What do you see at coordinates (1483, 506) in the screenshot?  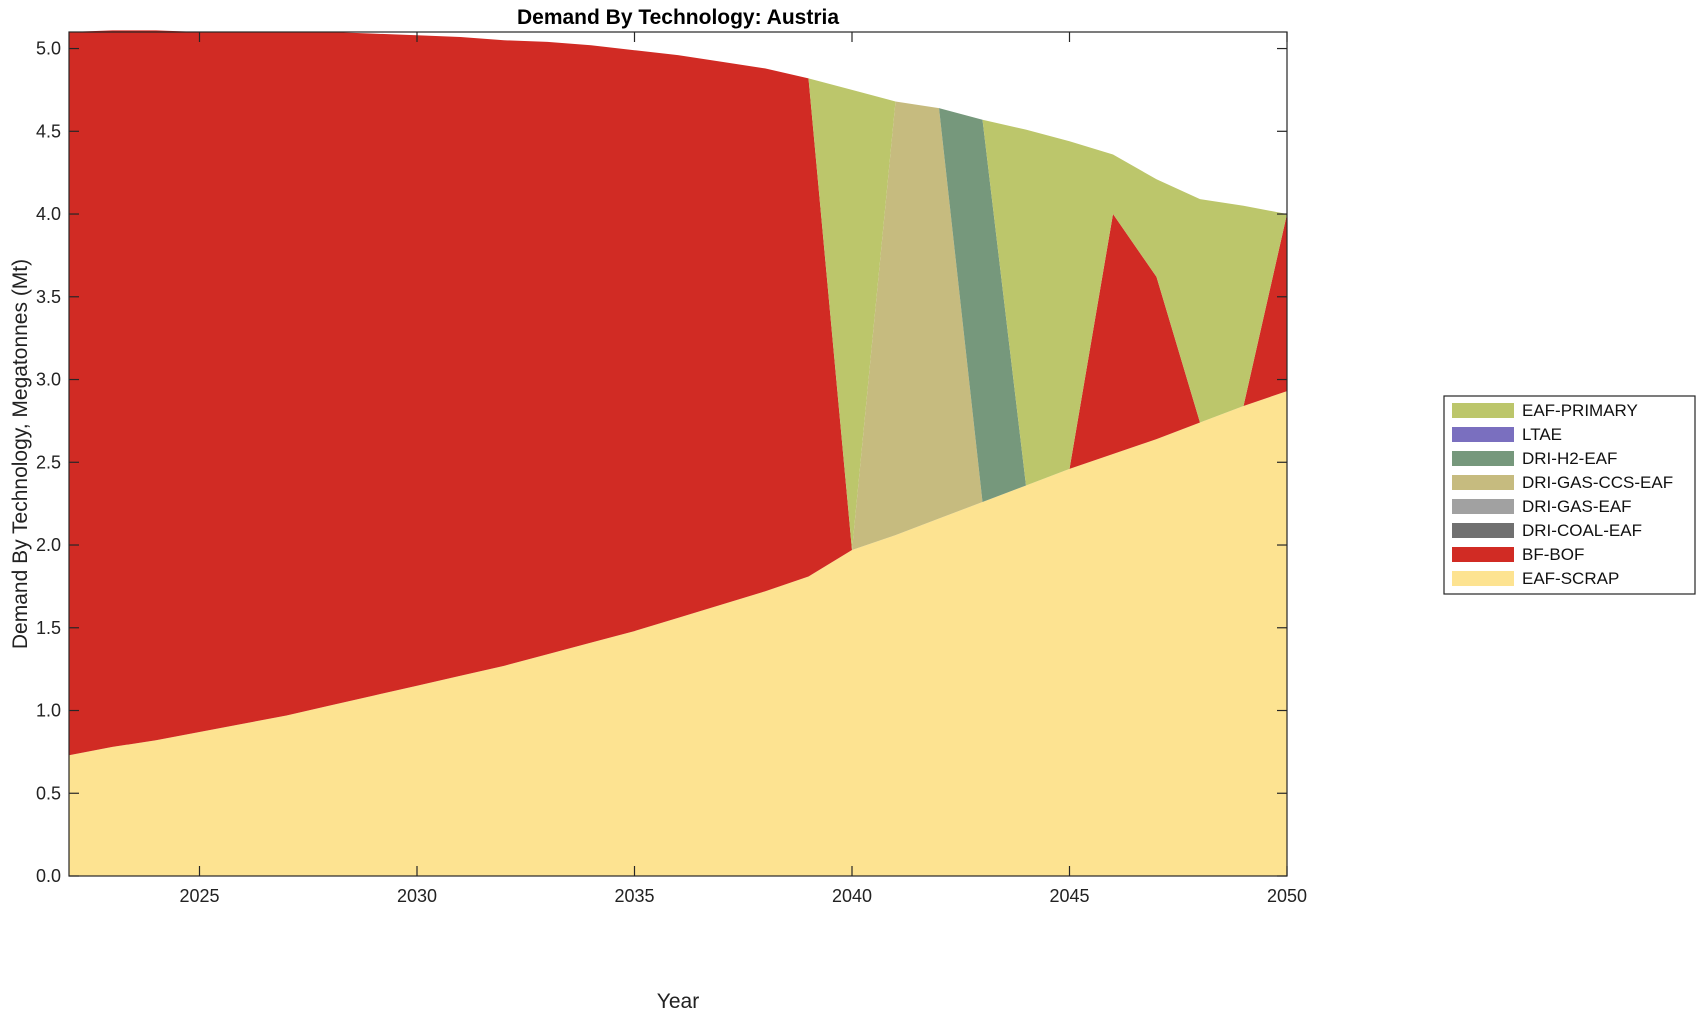 I see `legend-swatch-dri-gas-eaf` at bounding box center [1483, 506].